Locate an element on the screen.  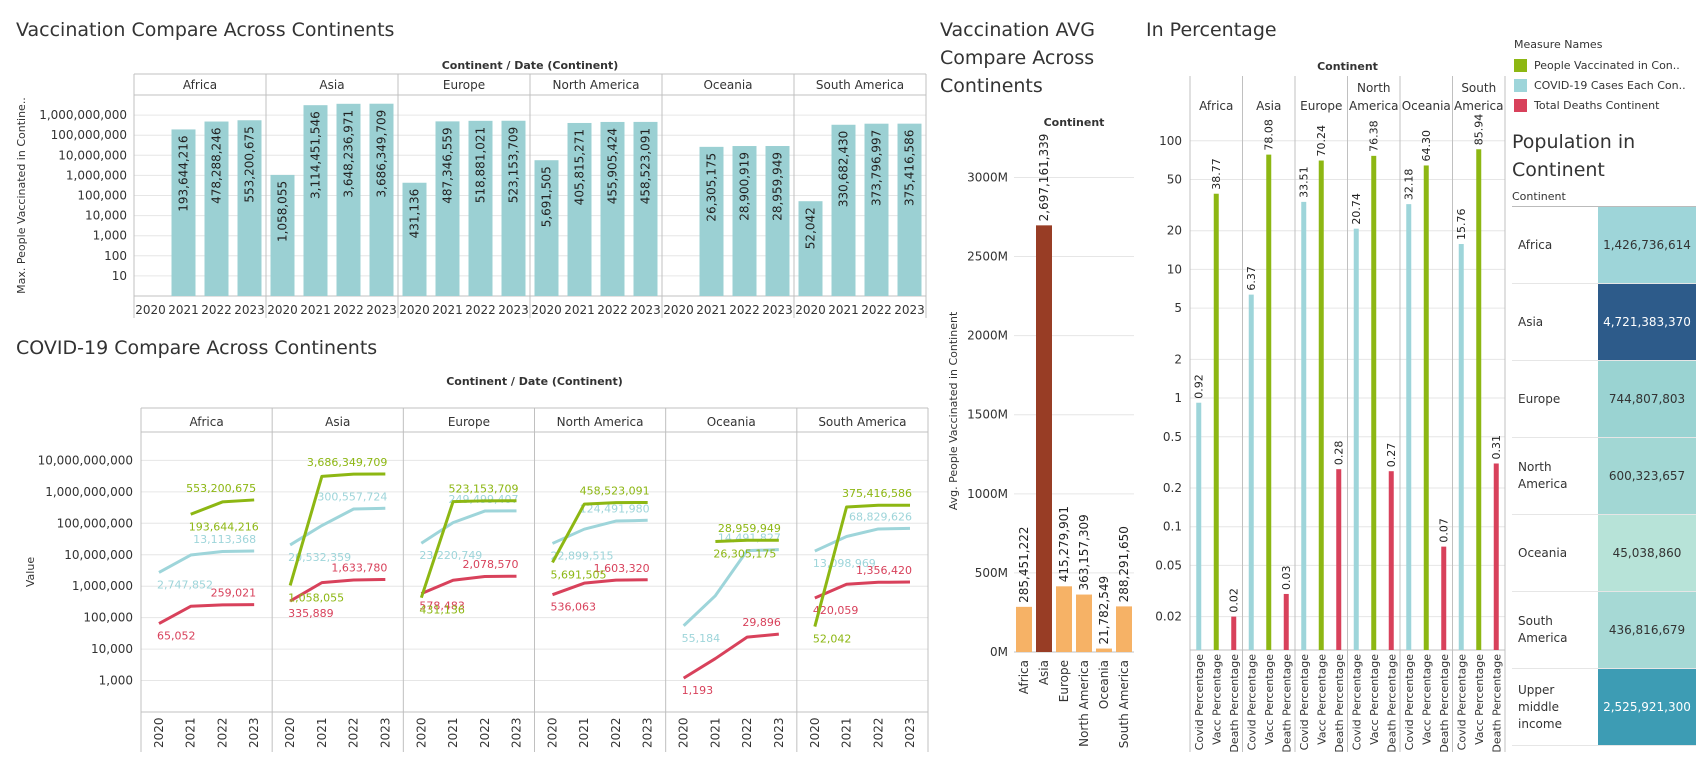
covid-panel-label: Africa is located at coordinates (206, 422).